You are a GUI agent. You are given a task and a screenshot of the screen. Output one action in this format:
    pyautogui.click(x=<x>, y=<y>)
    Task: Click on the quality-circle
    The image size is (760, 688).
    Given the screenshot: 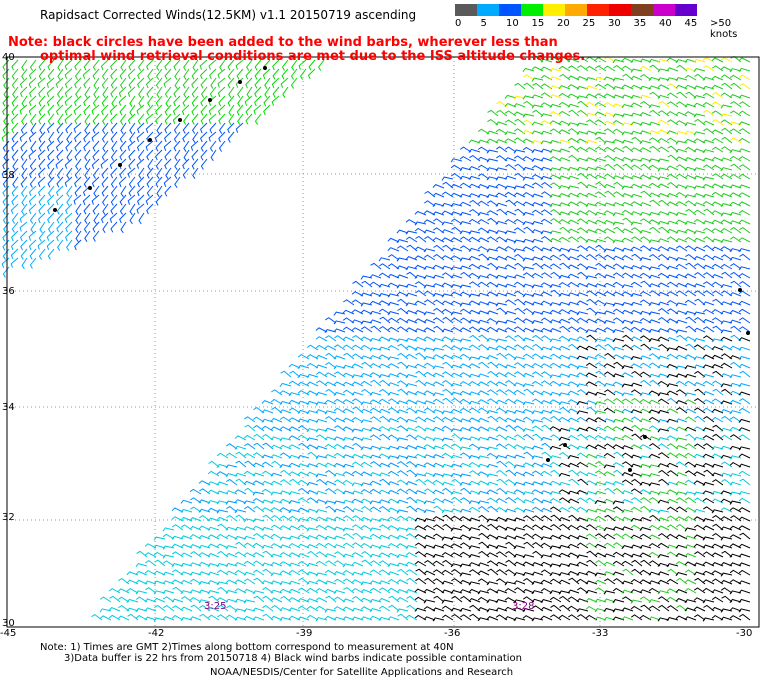 What is the action you would take?
    pyautogui.click(x=240, y=82)
    